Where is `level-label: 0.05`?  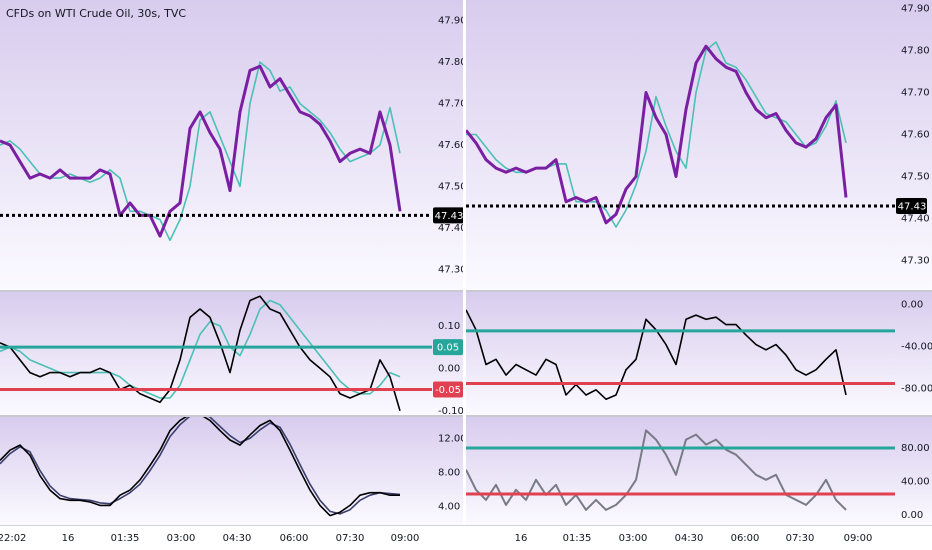 level-label: 0.05 is located at coordinates (448, 348).